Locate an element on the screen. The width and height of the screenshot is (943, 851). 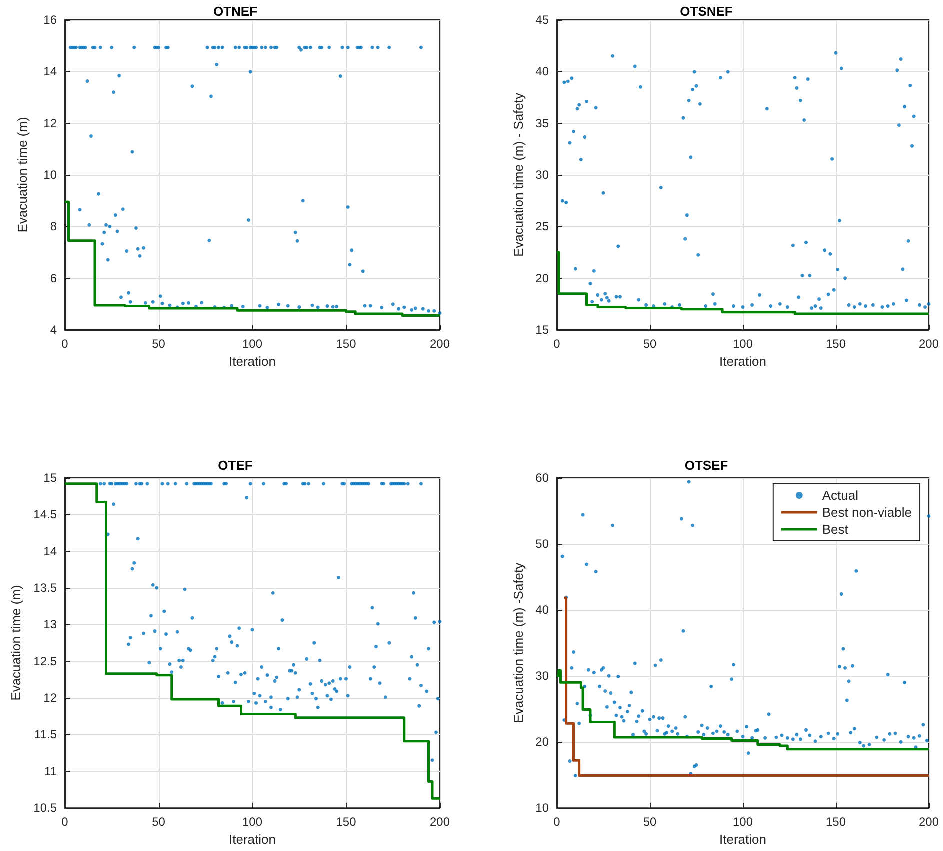
chart-title: OTSEF is located at coordinates (706, 465).